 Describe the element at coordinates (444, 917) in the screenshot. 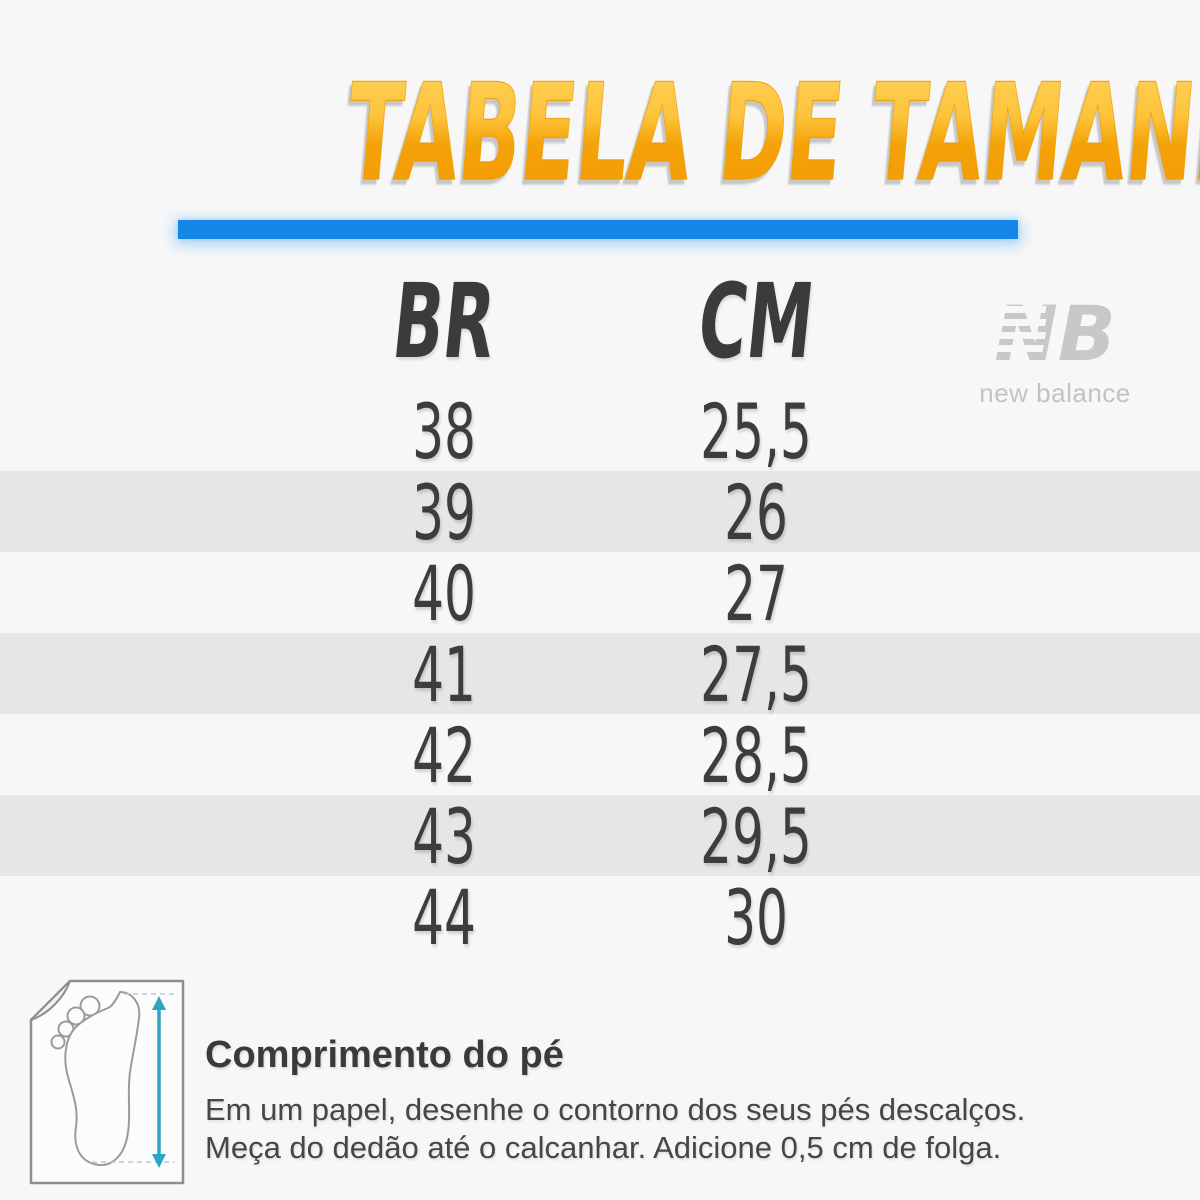

I see `cell-br-size: 44` at that location.